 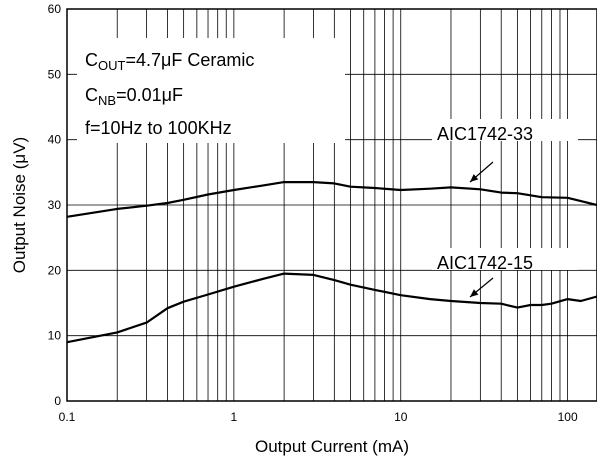 I want to click on series-labels: AIC1742-33 AIC1742-15, so click(x=505, y=208).